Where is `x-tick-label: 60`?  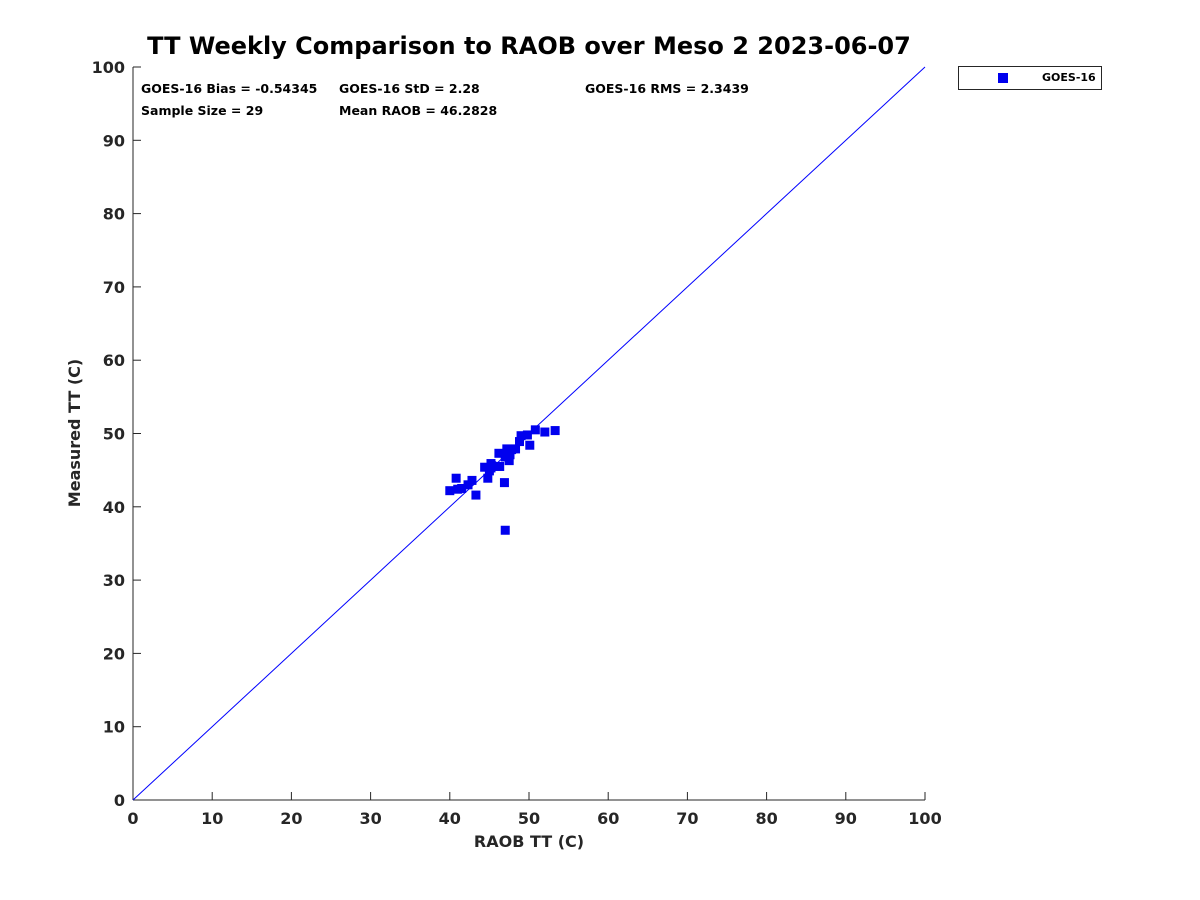
x-tick-label: 60 is located at coordinates (608, 818).